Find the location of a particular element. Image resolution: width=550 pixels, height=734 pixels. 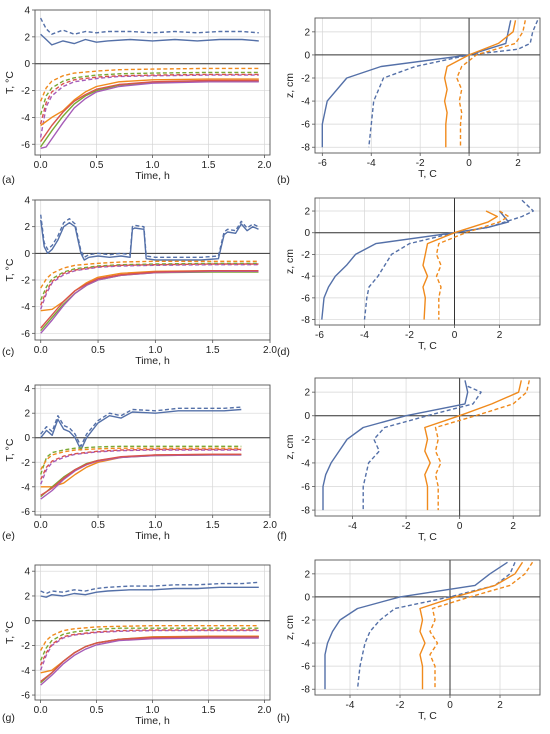

series-line-purple-solid is located at coordinates (149, 115).